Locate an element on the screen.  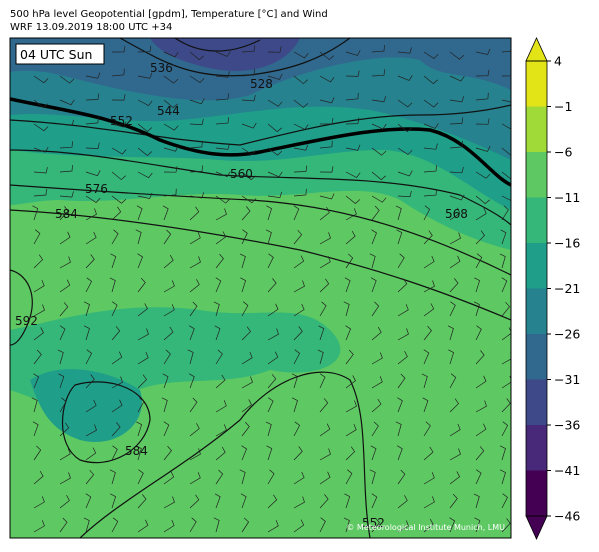
contour-label: 584 is located at coordinates (66, 214).